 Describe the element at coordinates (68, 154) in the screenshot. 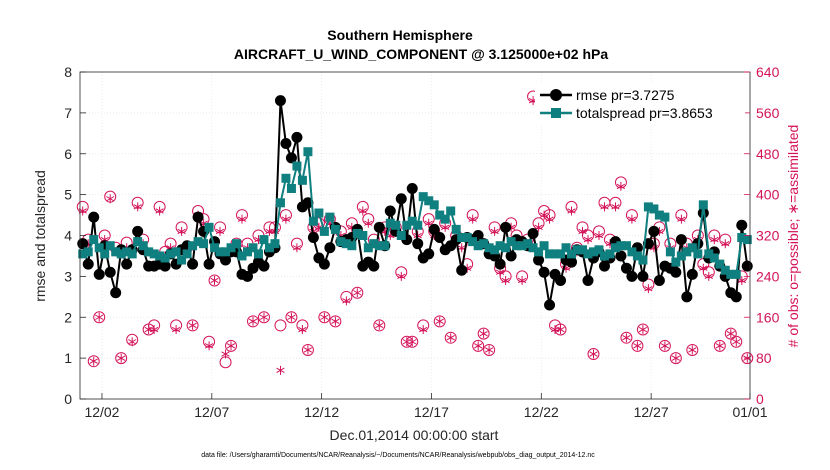

I see `y-tick-label: 6` at that location.